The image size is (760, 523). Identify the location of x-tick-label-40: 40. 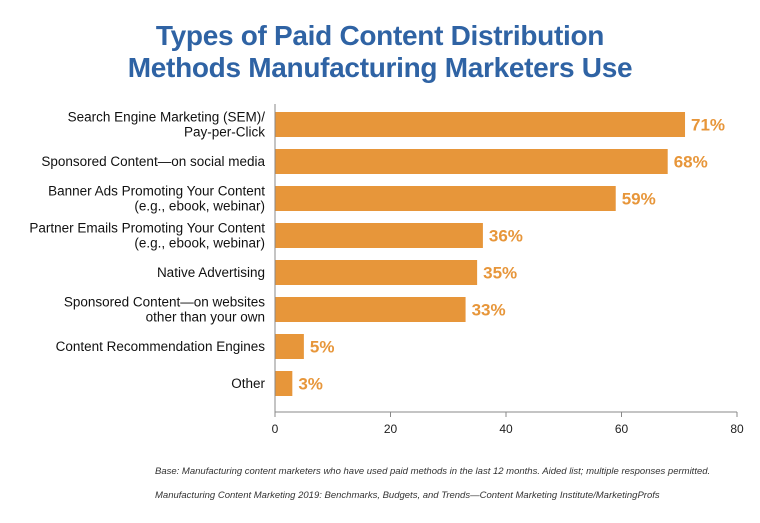
(506, 429).